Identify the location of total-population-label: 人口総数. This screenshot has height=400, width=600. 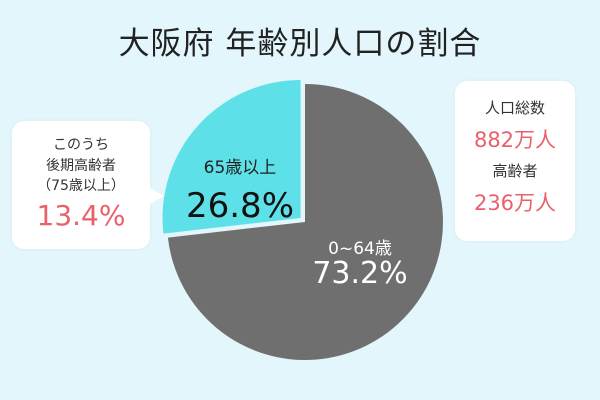
(514, 108).